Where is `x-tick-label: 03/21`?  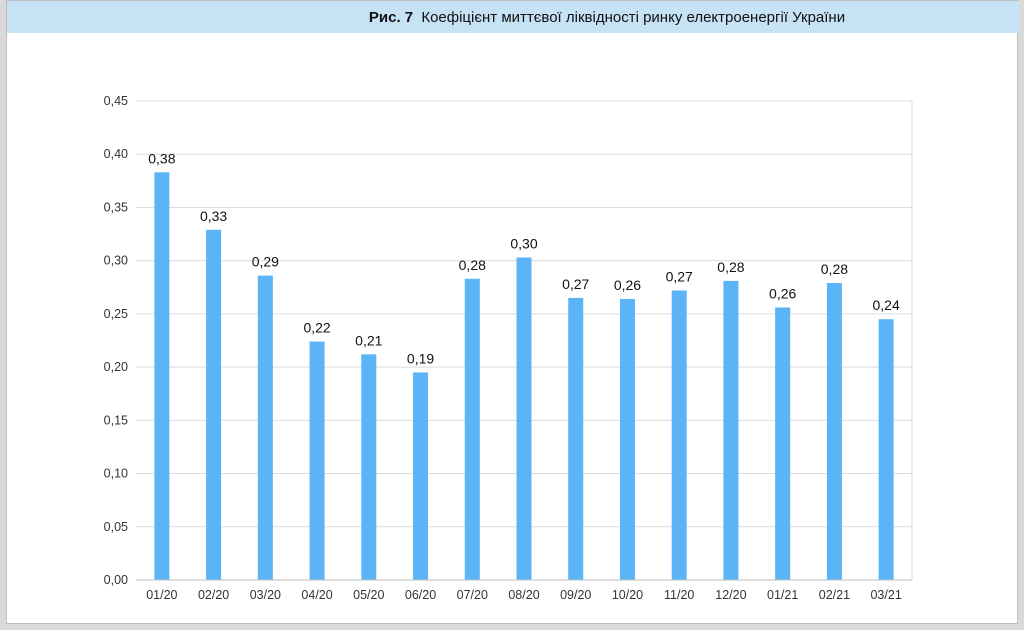 x-tick-label: 03/21 is located at coordinates (885, 595).